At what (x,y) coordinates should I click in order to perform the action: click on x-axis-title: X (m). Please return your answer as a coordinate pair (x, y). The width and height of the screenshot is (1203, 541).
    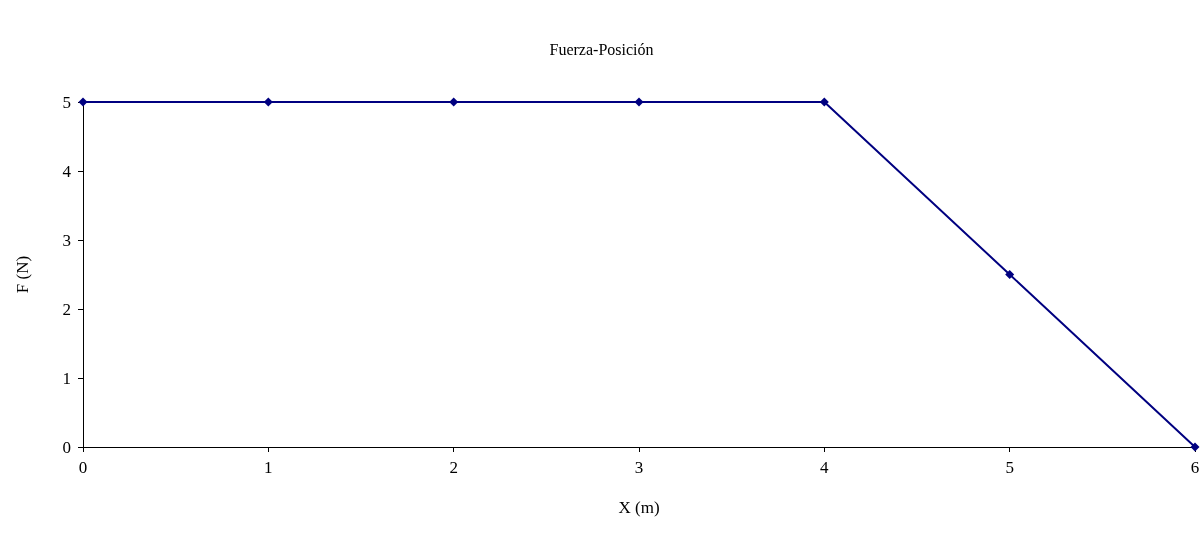
    Looking at the image, I should click on (639, 507).